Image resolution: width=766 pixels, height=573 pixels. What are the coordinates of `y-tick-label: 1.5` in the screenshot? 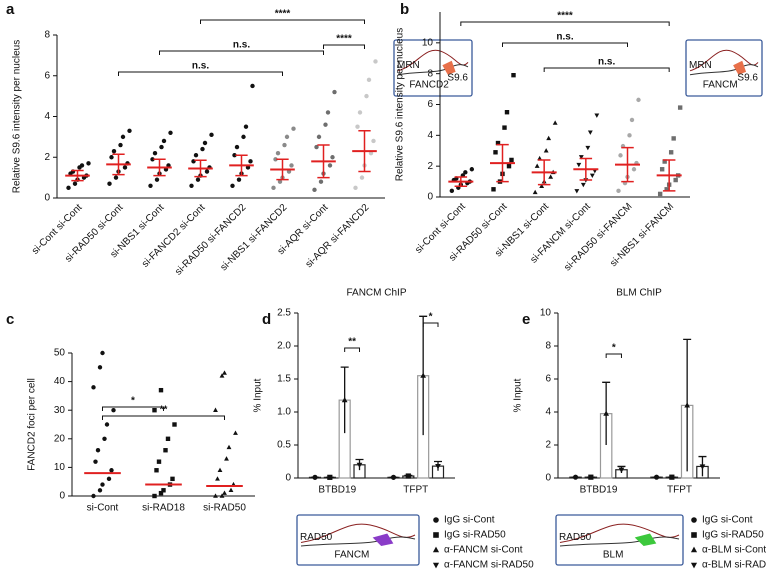 It's located at (284, 379).